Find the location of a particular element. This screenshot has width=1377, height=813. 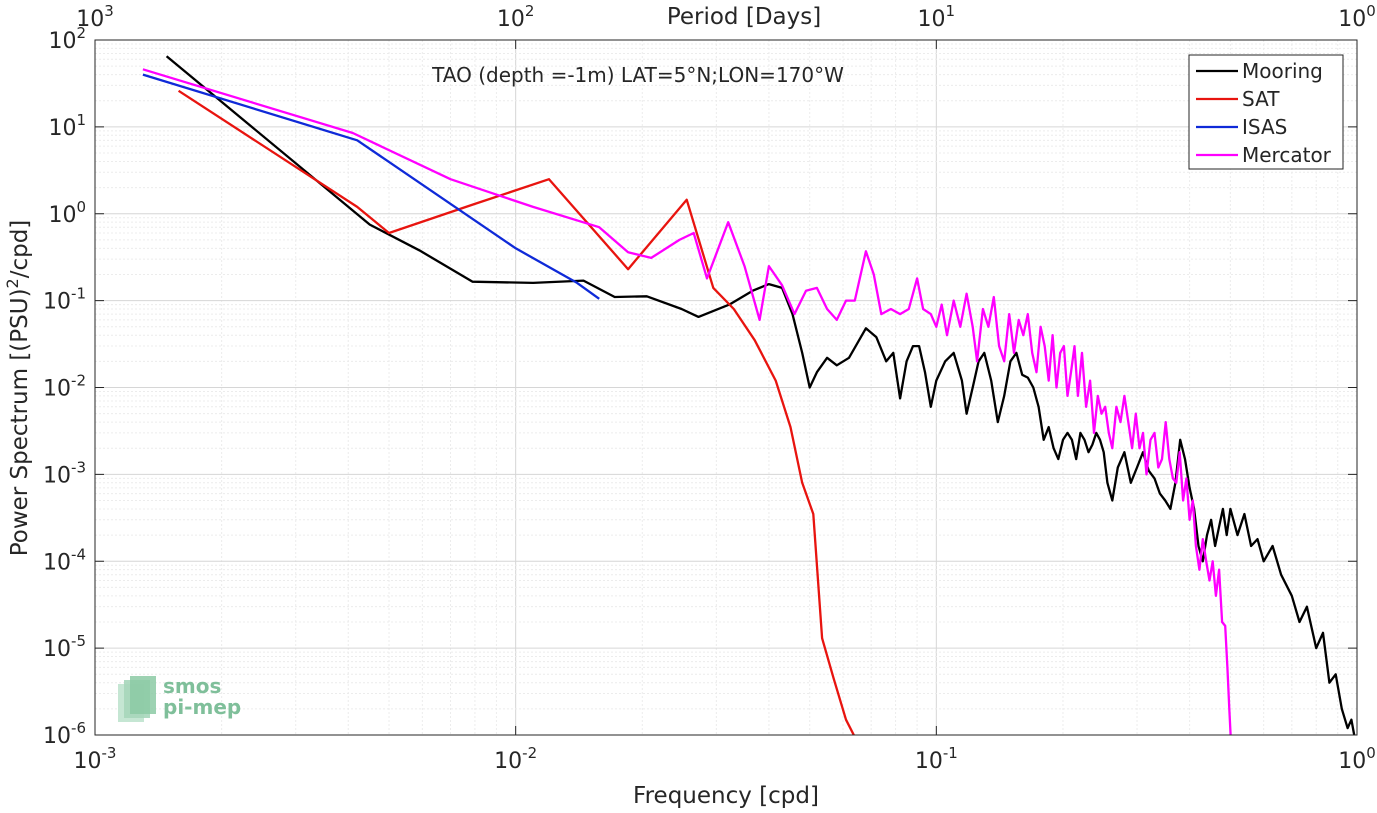

y-tick-label: 10⁻⁶ is located at coordinates (64, 734).